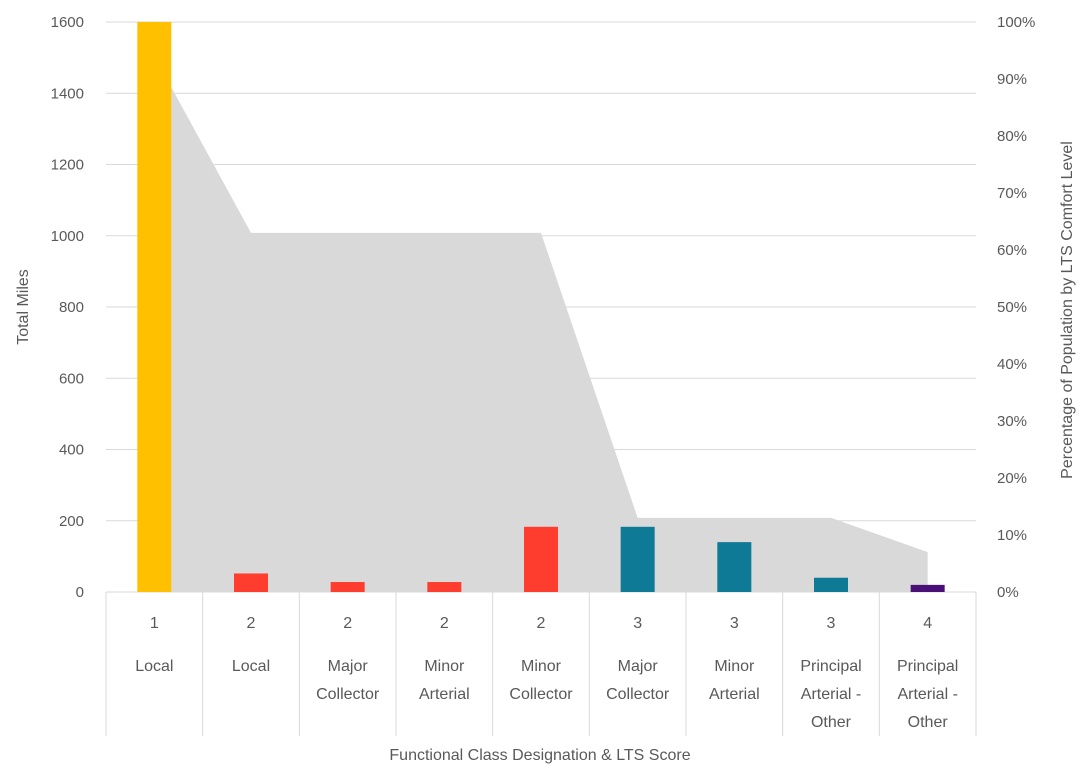 This screenshot has width=1081, height=768. What do you see at coordinates (1012, 136) in the screenshot?
I see `y2-tick-label: 80%` at bounding box center [1012, 136].